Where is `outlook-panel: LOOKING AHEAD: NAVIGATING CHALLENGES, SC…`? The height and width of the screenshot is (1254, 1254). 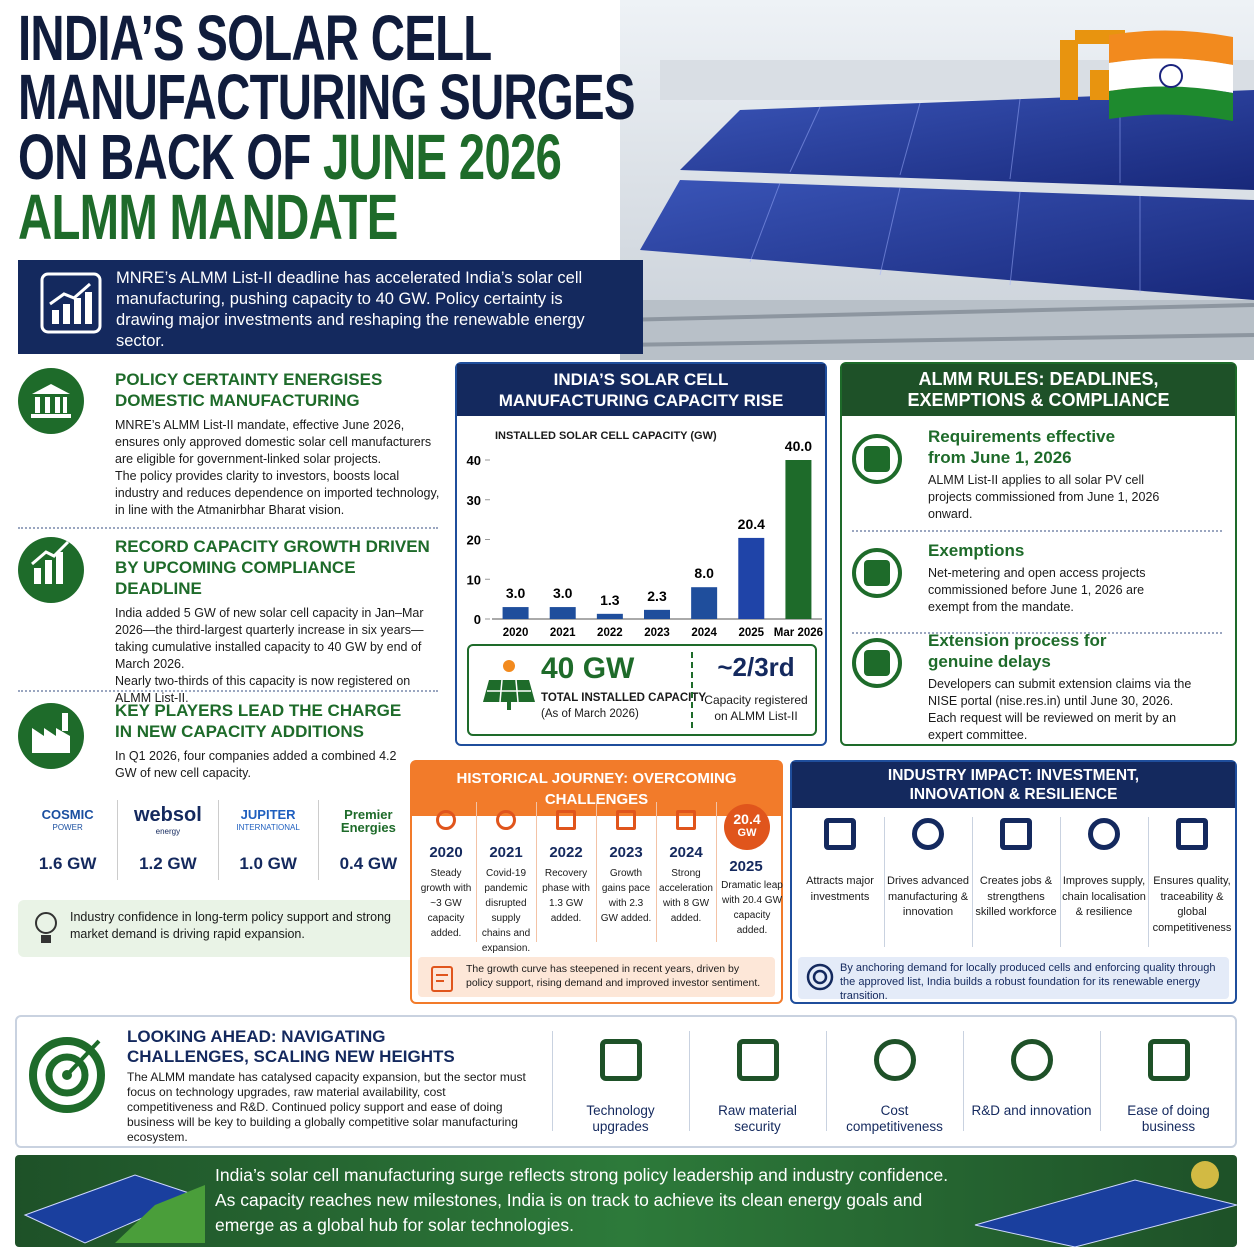
outlook-panel: LOOKING AHEAD: NAVIGATING CHALLENGES, SC… is located at coordinates (626, 1081).